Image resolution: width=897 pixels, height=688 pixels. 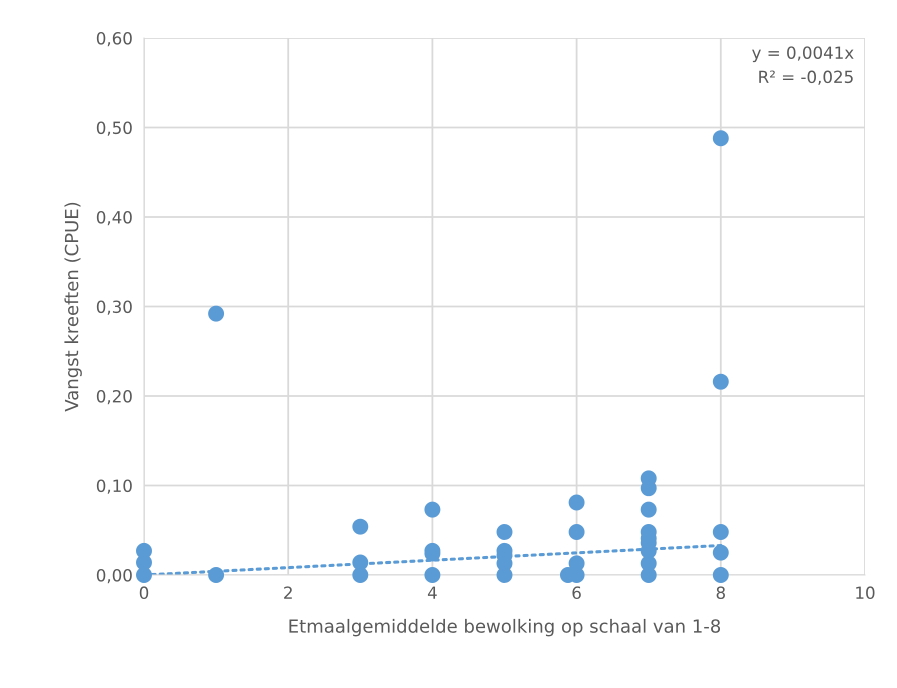 I want to click on y-tick-label: 0,20, so click(x=114, y=397).